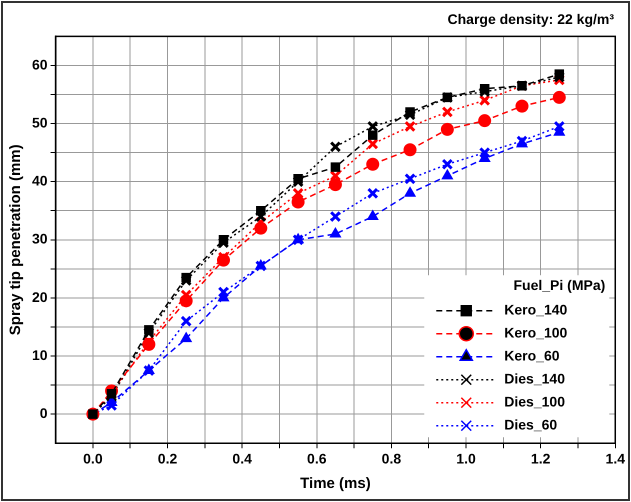 Image resolution: width=631 pixels, height=502 pixels. Describe the element at coordinates (40, 354) in the screenshot. I see `y-tick-label: 10` at that location.